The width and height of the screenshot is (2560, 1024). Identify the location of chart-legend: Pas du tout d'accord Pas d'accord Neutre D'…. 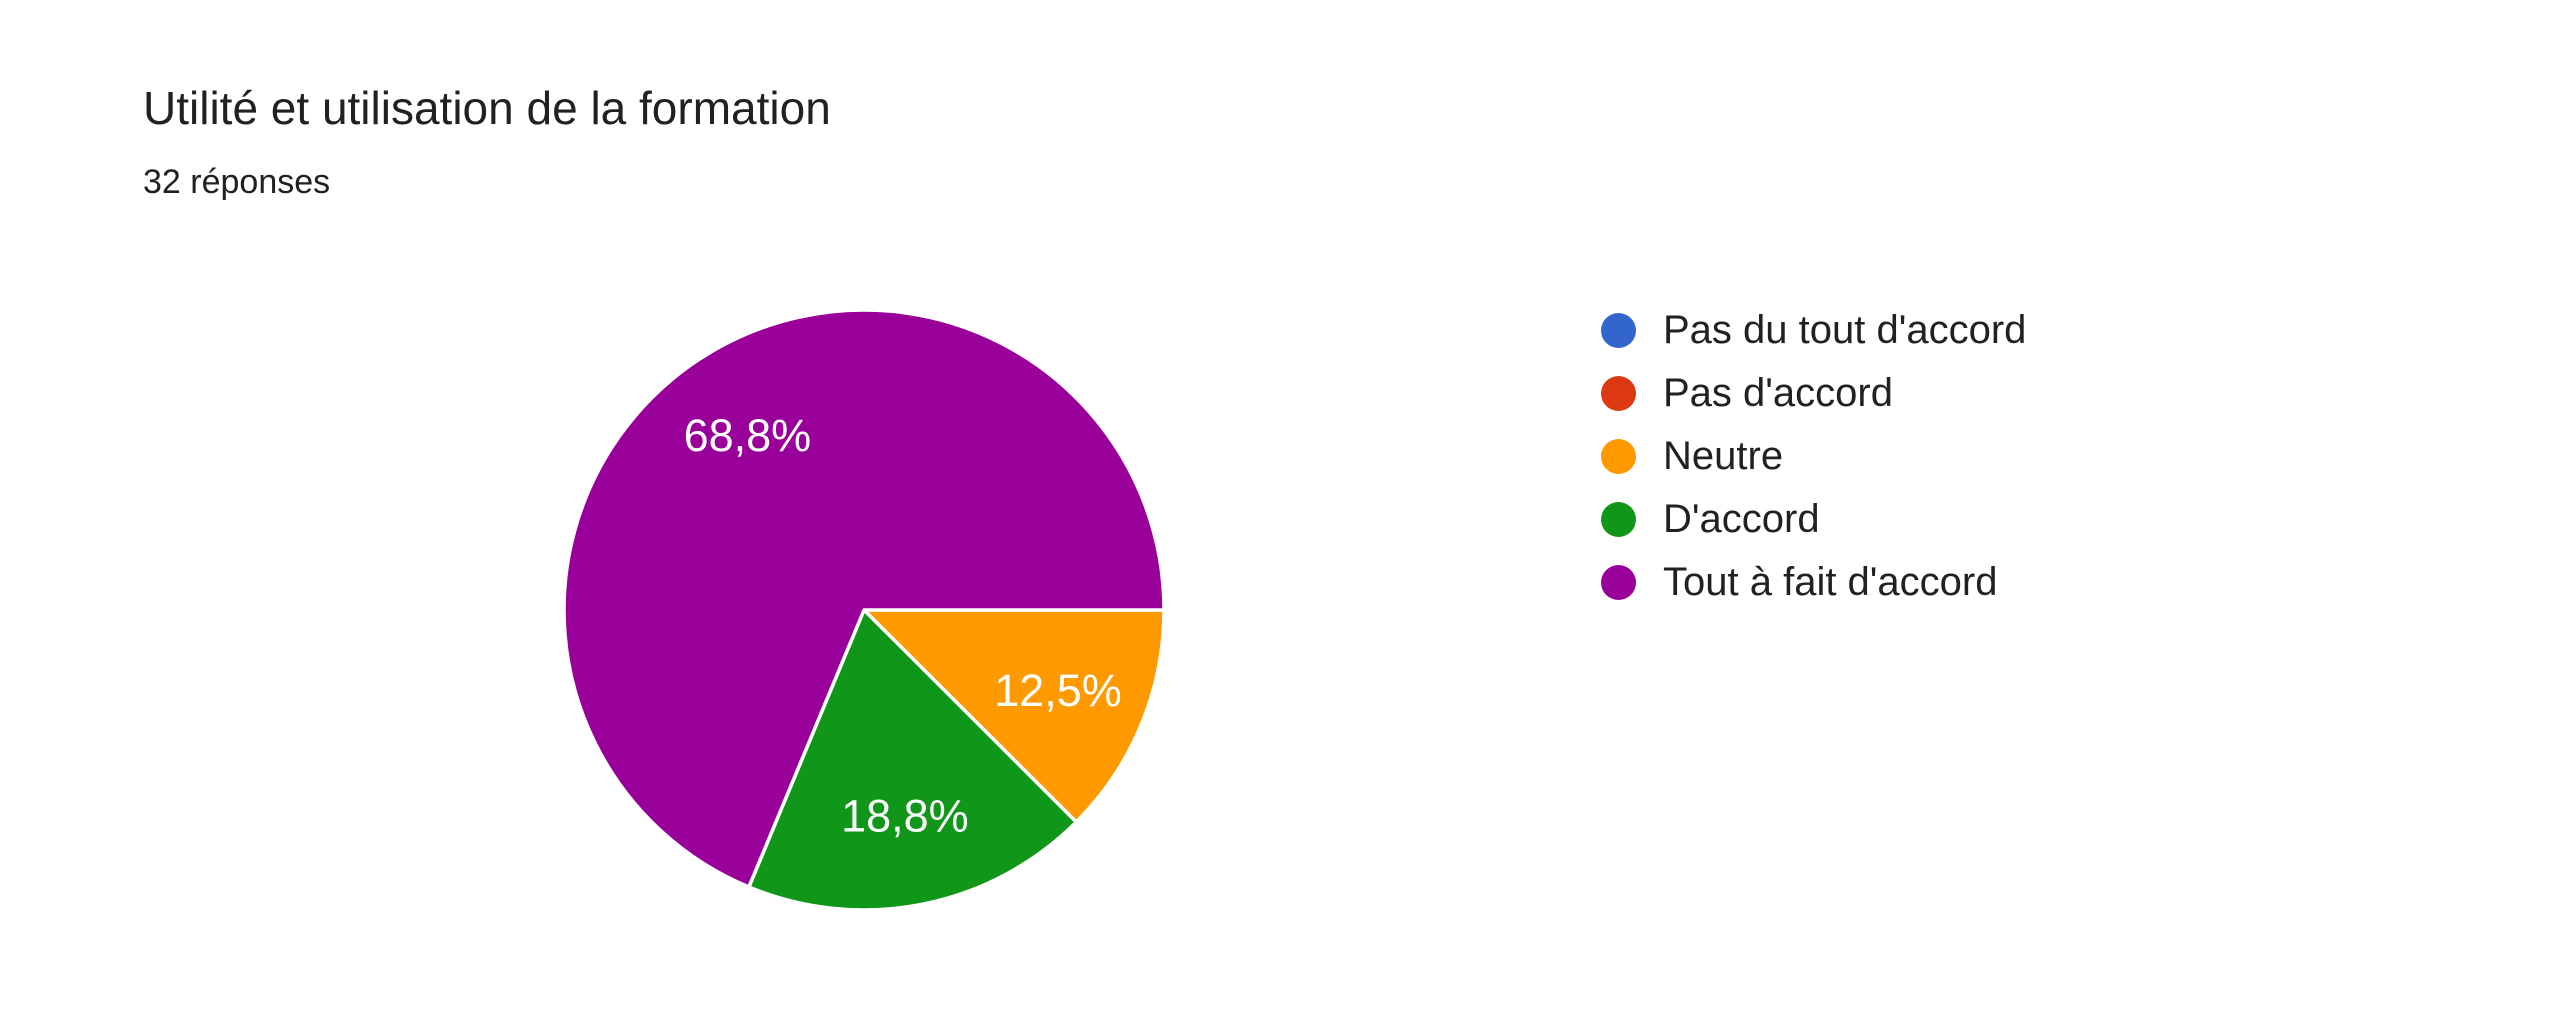
(1814, 467).